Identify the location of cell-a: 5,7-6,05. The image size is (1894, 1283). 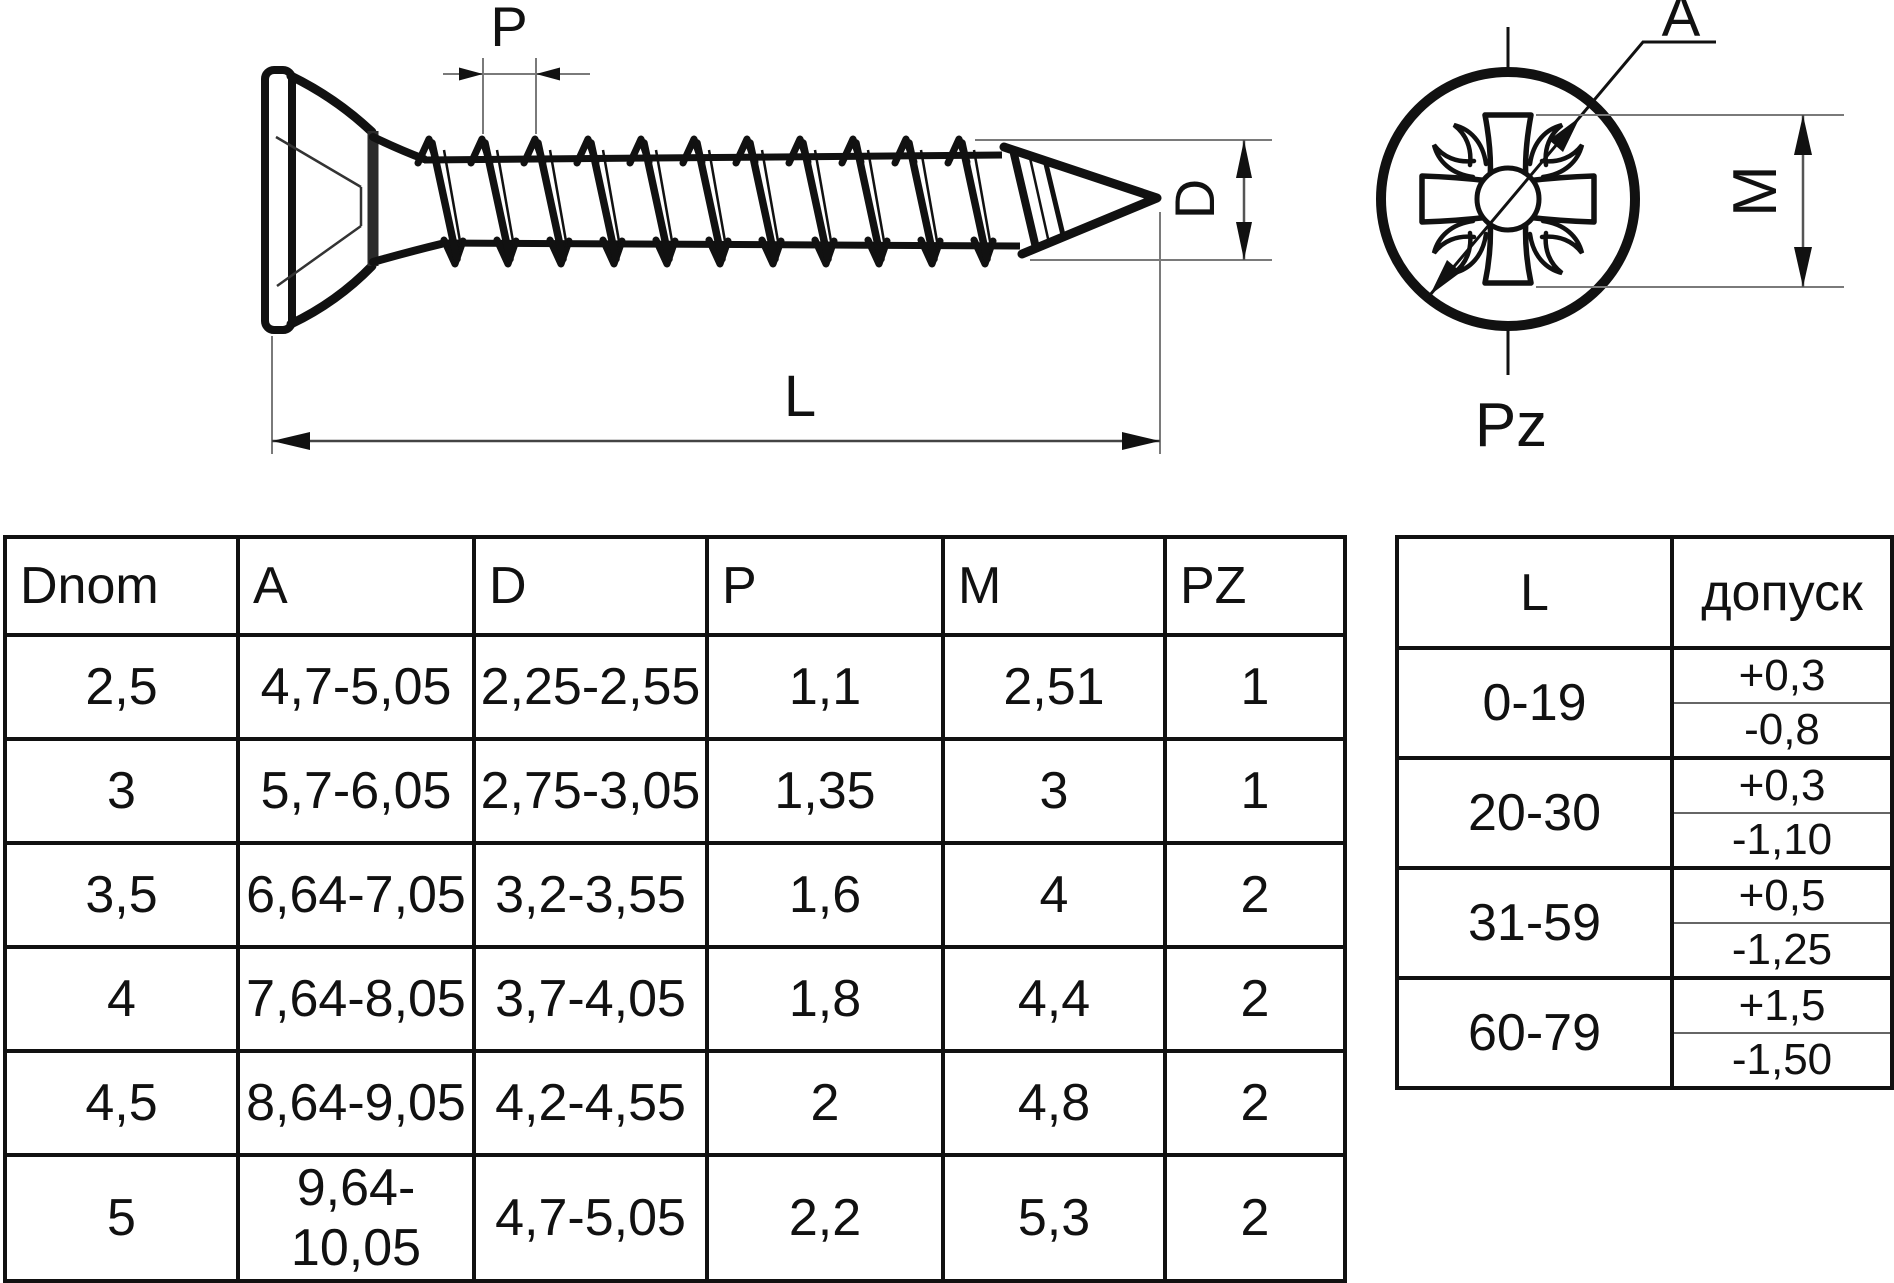
(356, 791).